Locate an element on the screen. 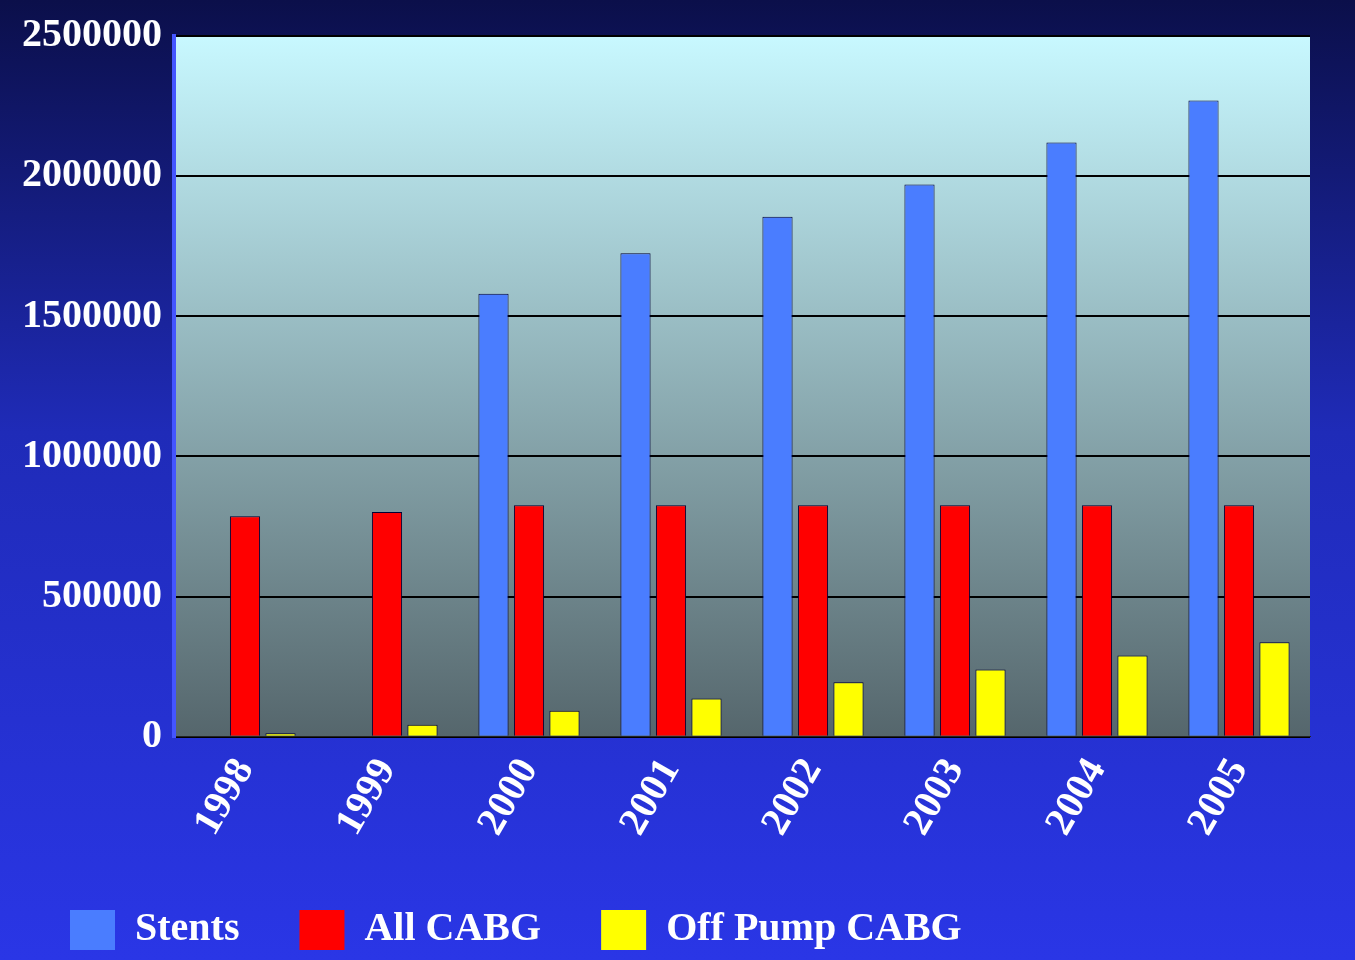 This screenshot has height=960, width=1355. y-tick-label: 1500000 is located at coordinates (92, 313).